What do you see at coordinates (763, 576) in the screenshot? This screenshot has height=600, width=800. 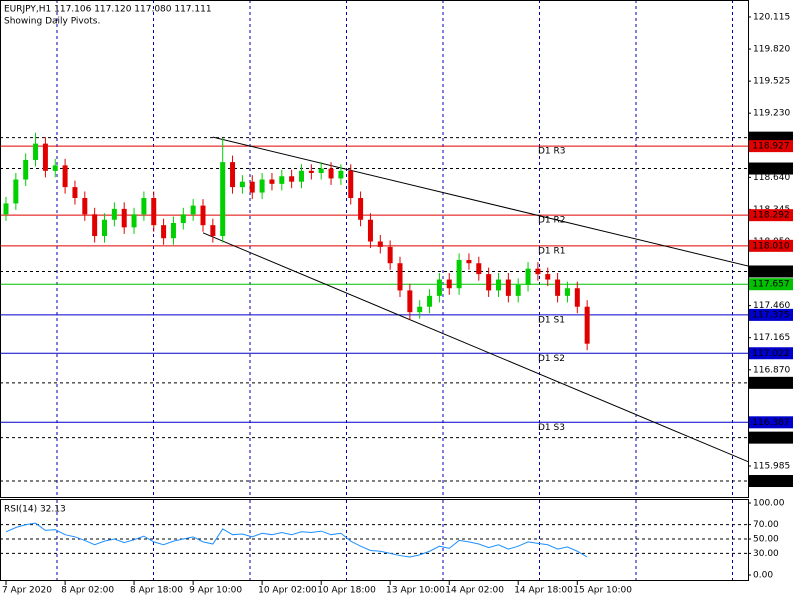 I see `y-tick-label: 0.00` at bounding box center [763, 576].